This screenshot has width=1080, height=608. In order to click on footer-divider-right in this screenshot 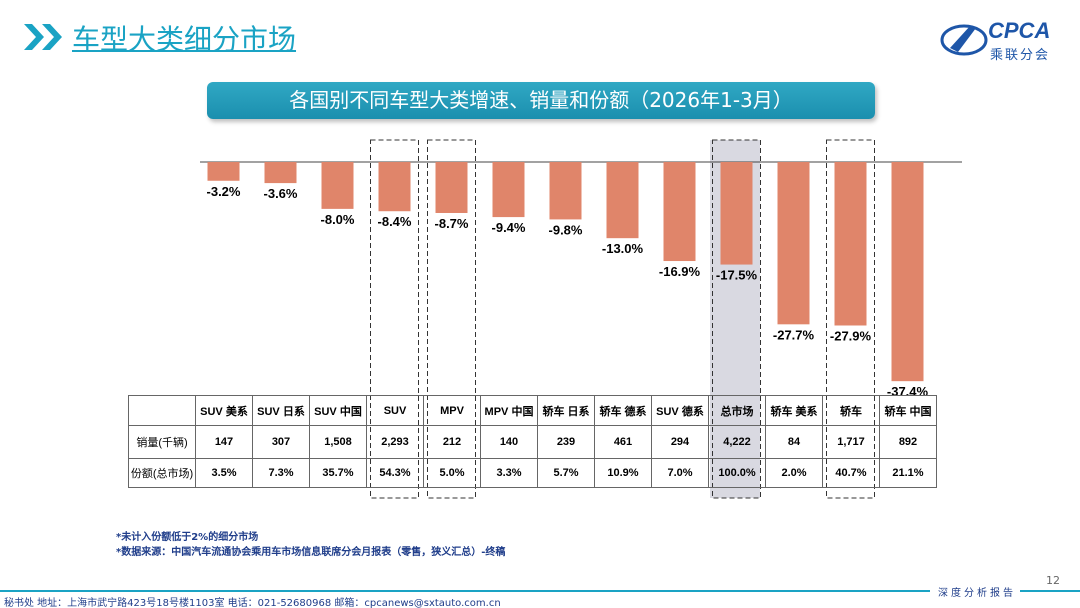, I will do `click(1050, 591)`.